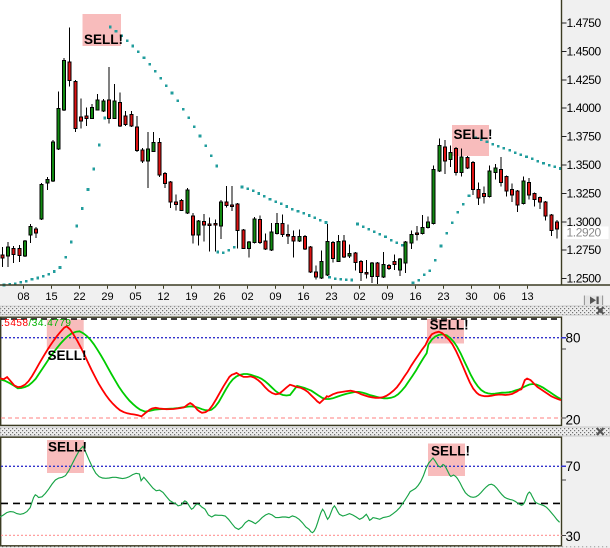 The image size is (610, 548). What do you see at coordinates (584, 165) in the screenshot?
I see `svg-text: 1.3500` at bounding box center [584, 165].